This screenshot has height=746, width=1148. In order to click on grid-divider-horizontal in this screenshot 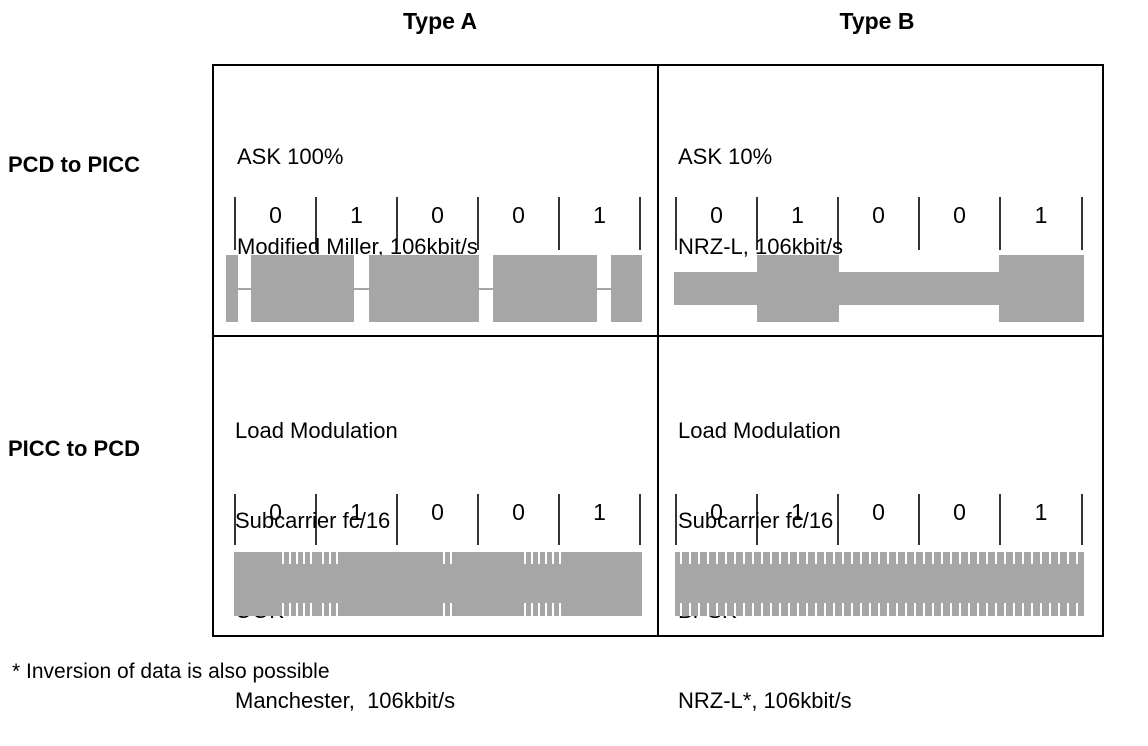, I will do `click(658, 336)`.